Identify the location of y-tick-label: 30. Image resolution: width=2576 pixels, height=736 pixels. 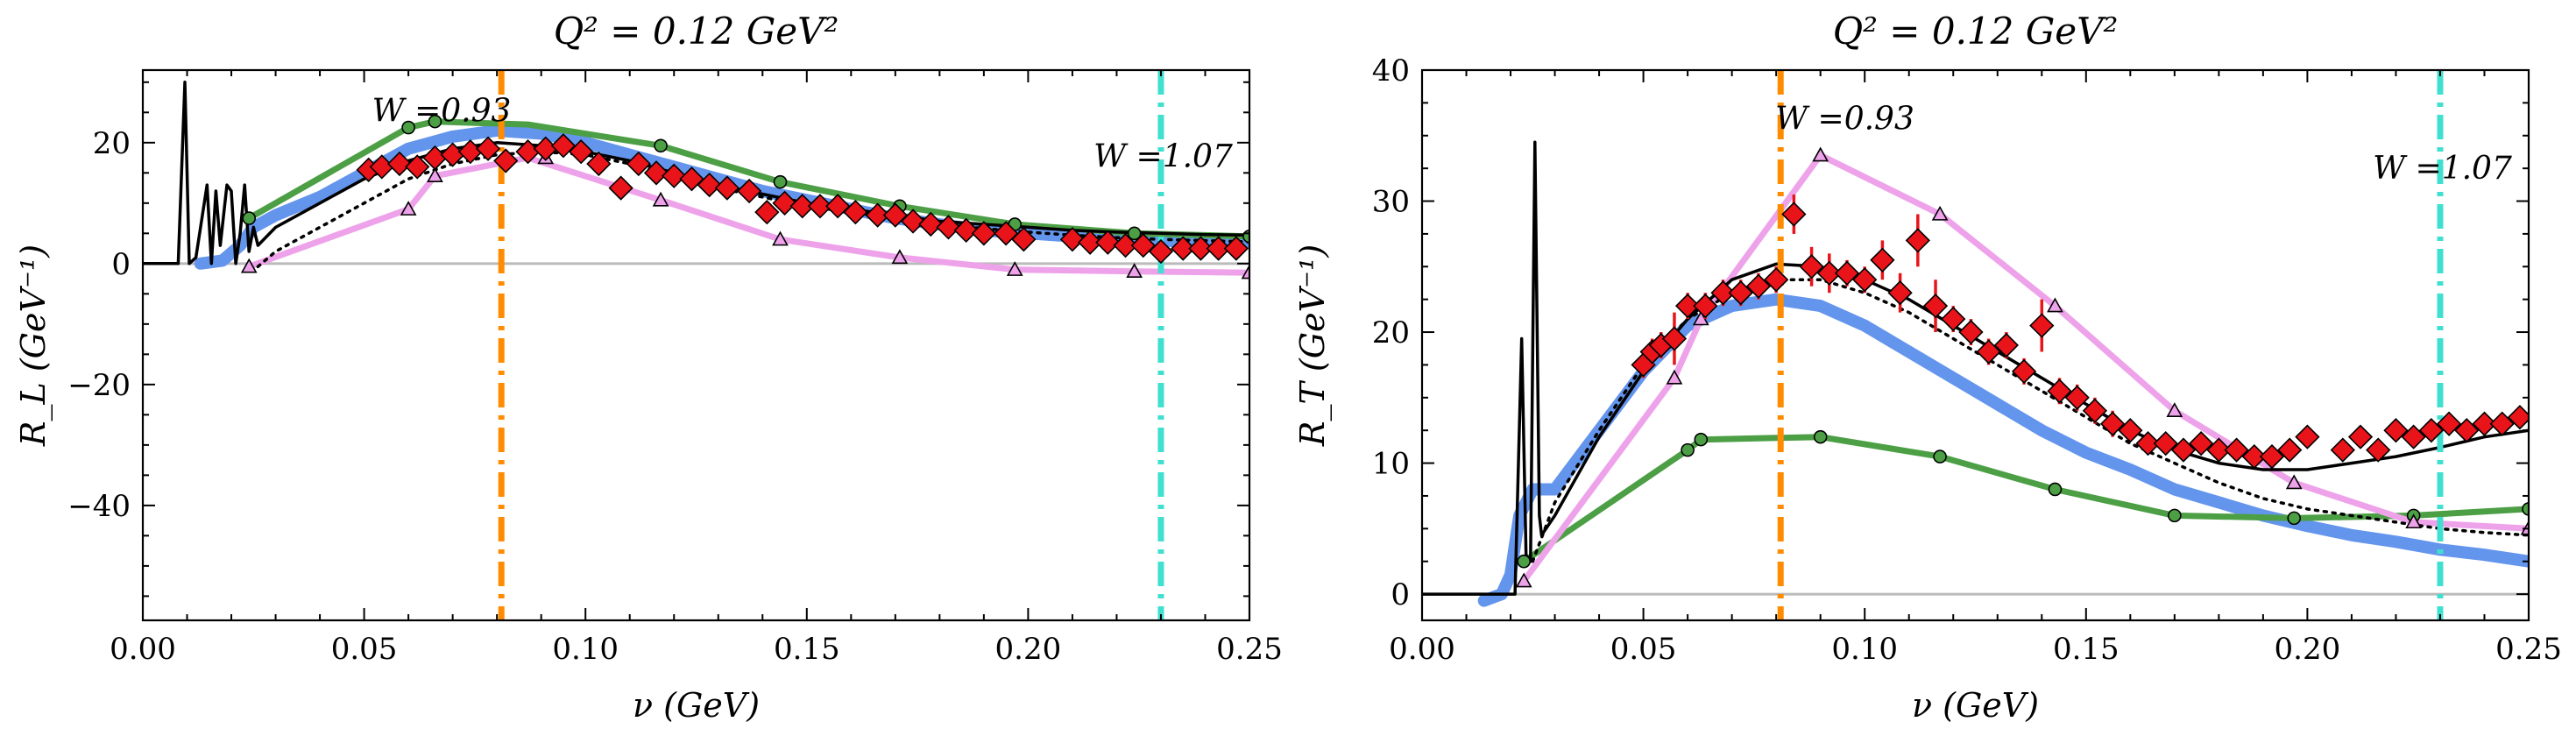
(1391, 202).